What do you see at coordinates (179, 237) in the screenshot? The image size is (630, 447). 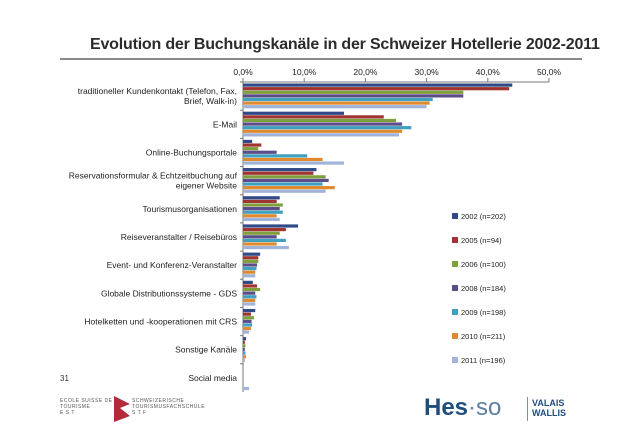 I see `category-label: Reiseveranstalter / Reisebüros` at bounding box center [179, 237].